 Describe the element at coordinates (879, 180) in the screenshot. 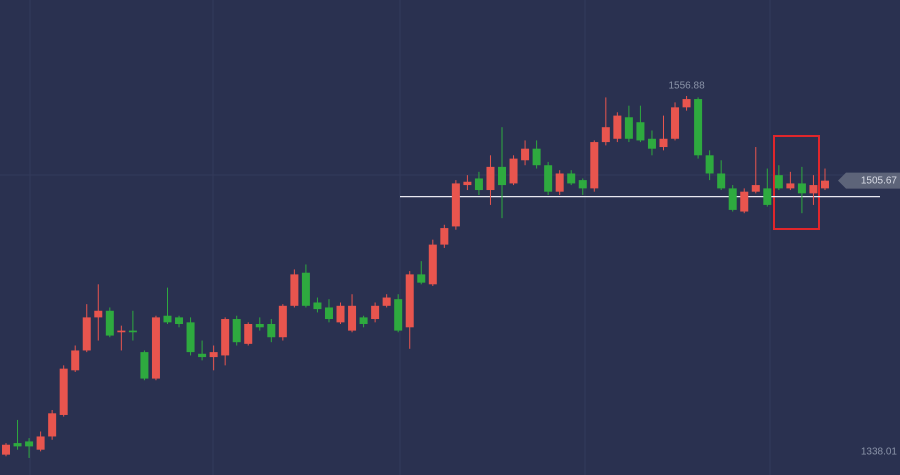

I see `price-tag-label: 1505.67` at that location.